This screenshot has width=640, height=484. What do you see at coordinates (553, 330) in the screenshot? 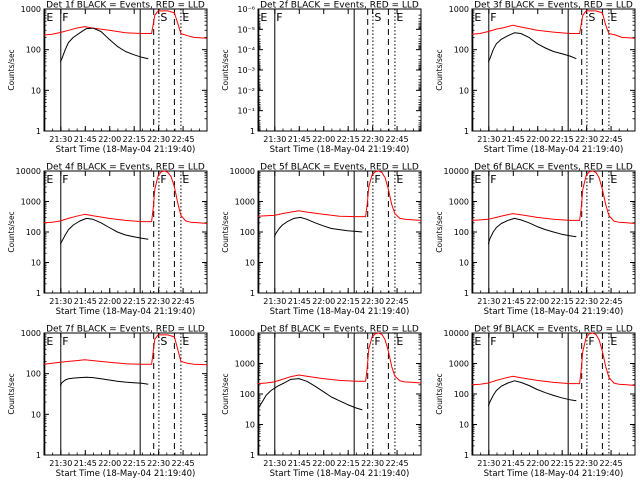
I see `panel-title: Det 9f BLACK = Events, RED = LLD` at bounding box center [553, 330].